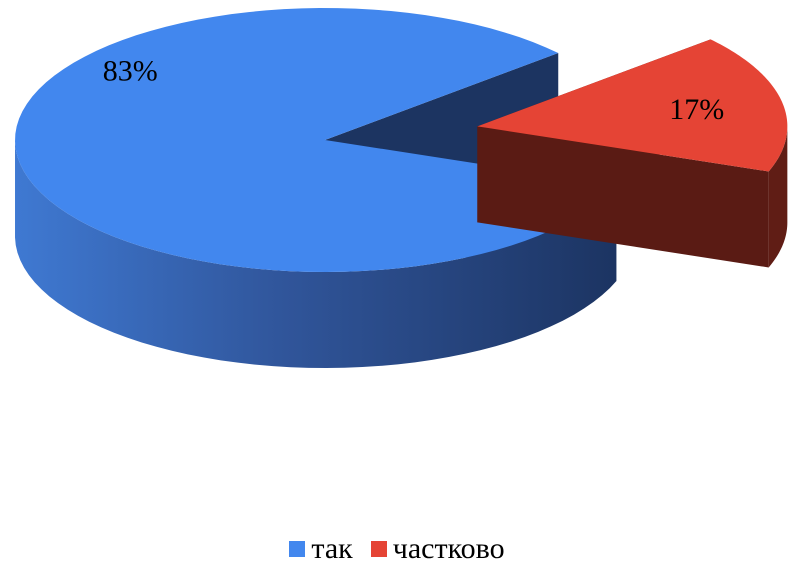  I want to click on legend-item-chastkovo: частково, so click(437, 549).